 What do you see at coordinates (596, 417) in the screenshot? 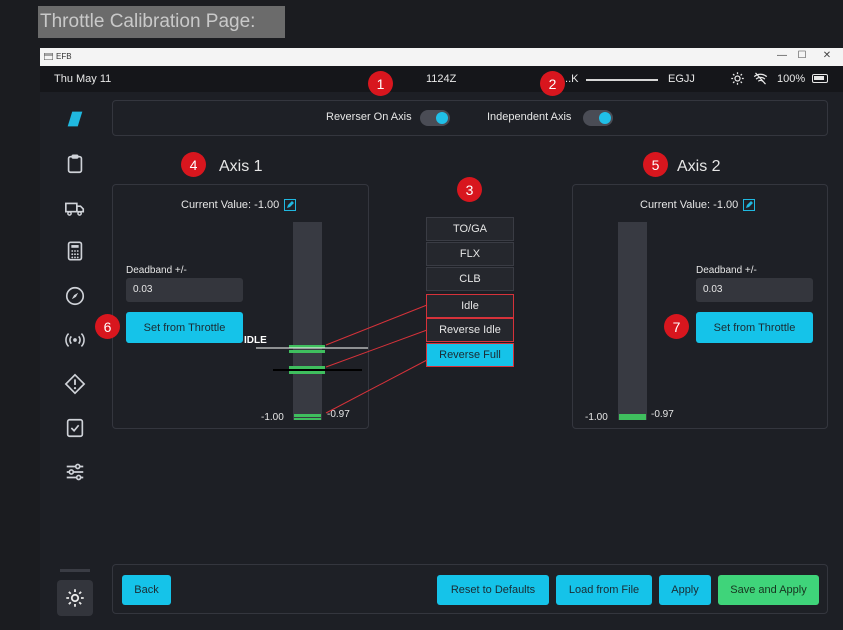
I see `axis2-min-label: -1.00` at bounding box center [596, 417].